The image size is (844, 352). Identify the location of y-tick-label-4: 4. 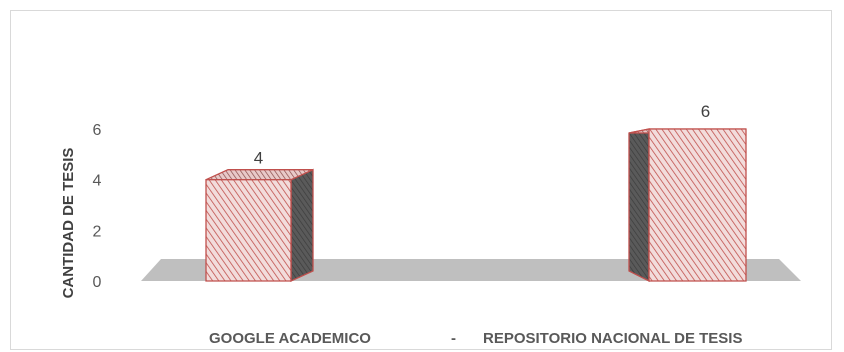
(97, 181).